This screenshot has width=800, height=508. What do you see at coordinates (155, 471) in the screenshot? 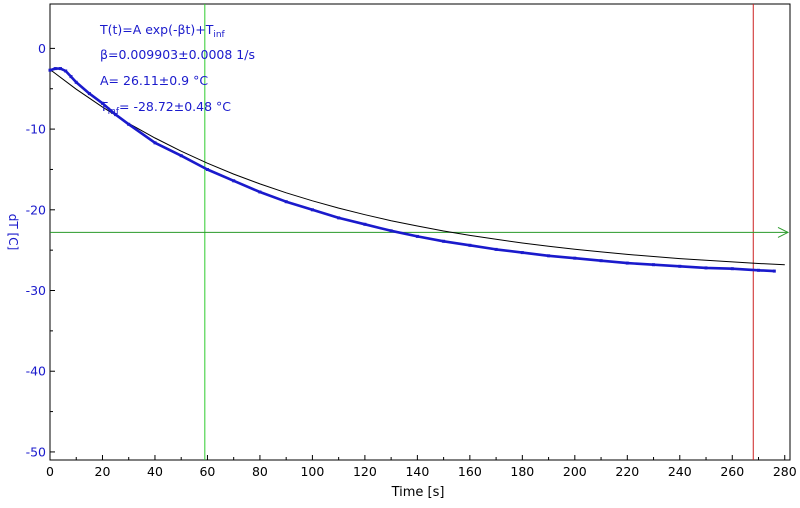
I see `x-tick-label: 40` at bounding box center [155, 471].